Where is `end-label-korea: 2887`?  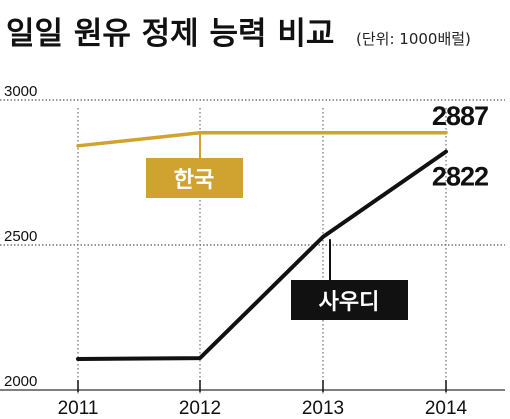 end-label-korea: 2887 is located at coordinates (460, 116).